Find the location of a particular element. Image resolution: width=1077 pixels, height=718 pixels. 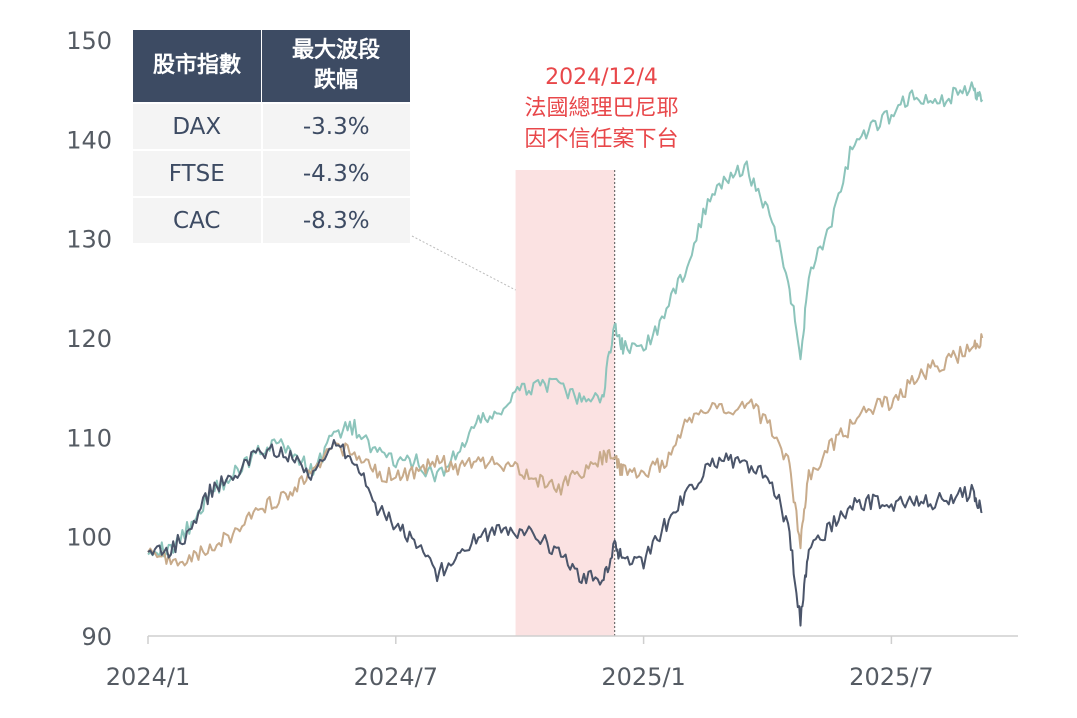

y-axis: 90 100 110 120 130 140 150 is located at coordinates (89, 339).